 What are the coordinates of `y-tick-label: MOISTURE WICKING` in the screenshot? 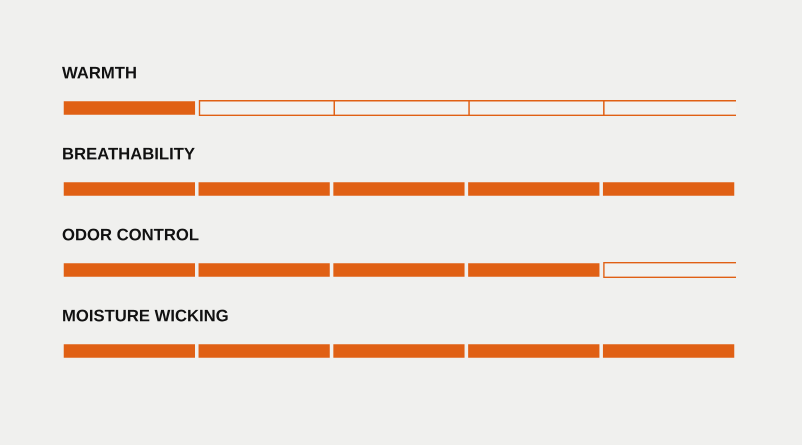 It's located at (145, 316).